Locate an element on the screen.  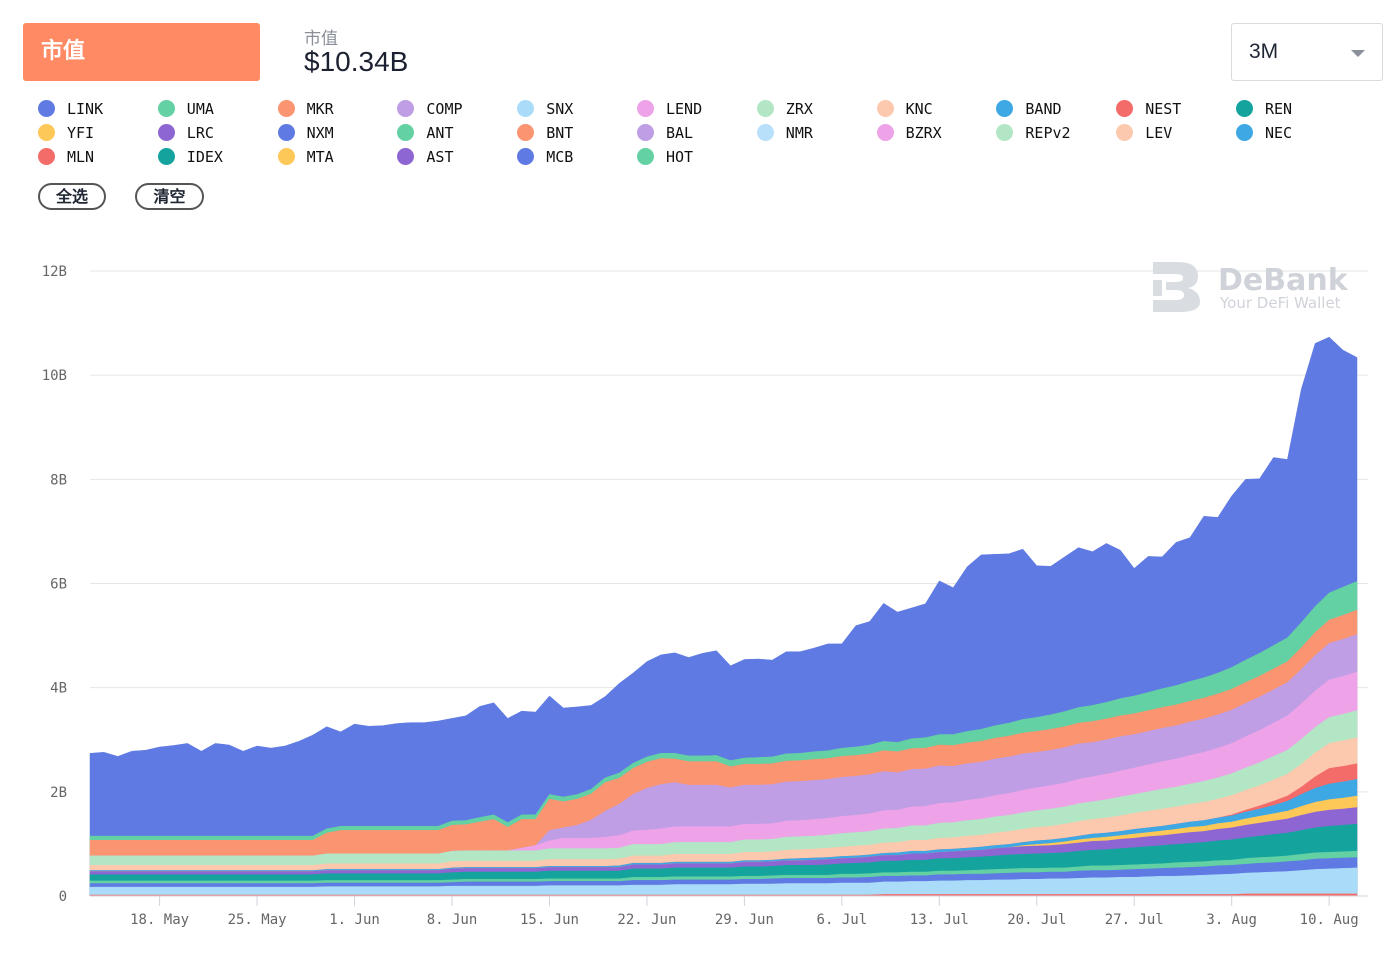
legend-item-lev: LEV is located at coordinates (1173, 133).